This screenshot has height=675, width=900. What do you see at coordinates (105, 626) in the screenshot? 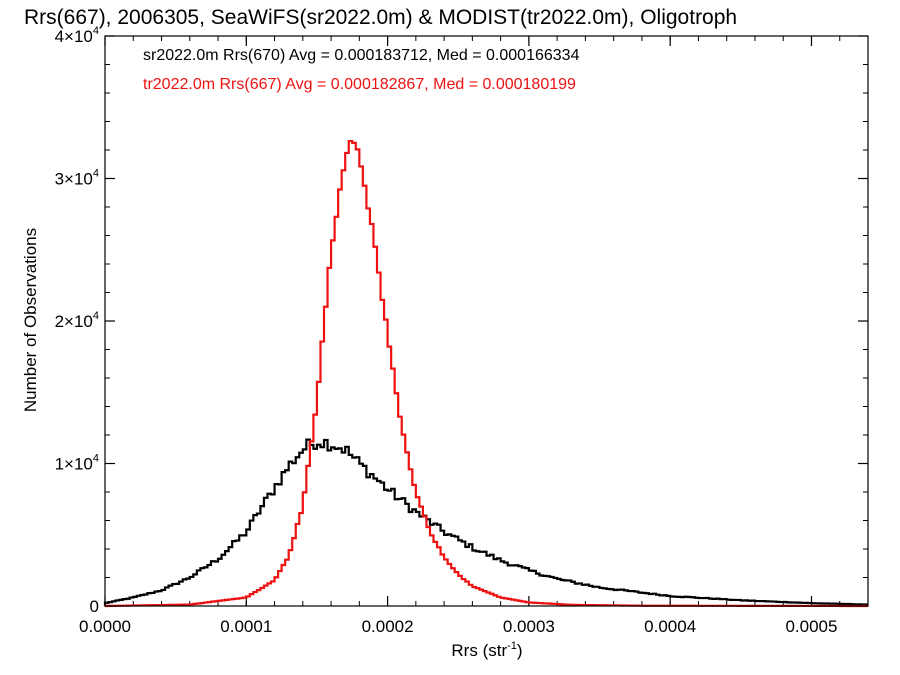
I see `x-tick-label: 0.0000` at bounding box center [105, 626].